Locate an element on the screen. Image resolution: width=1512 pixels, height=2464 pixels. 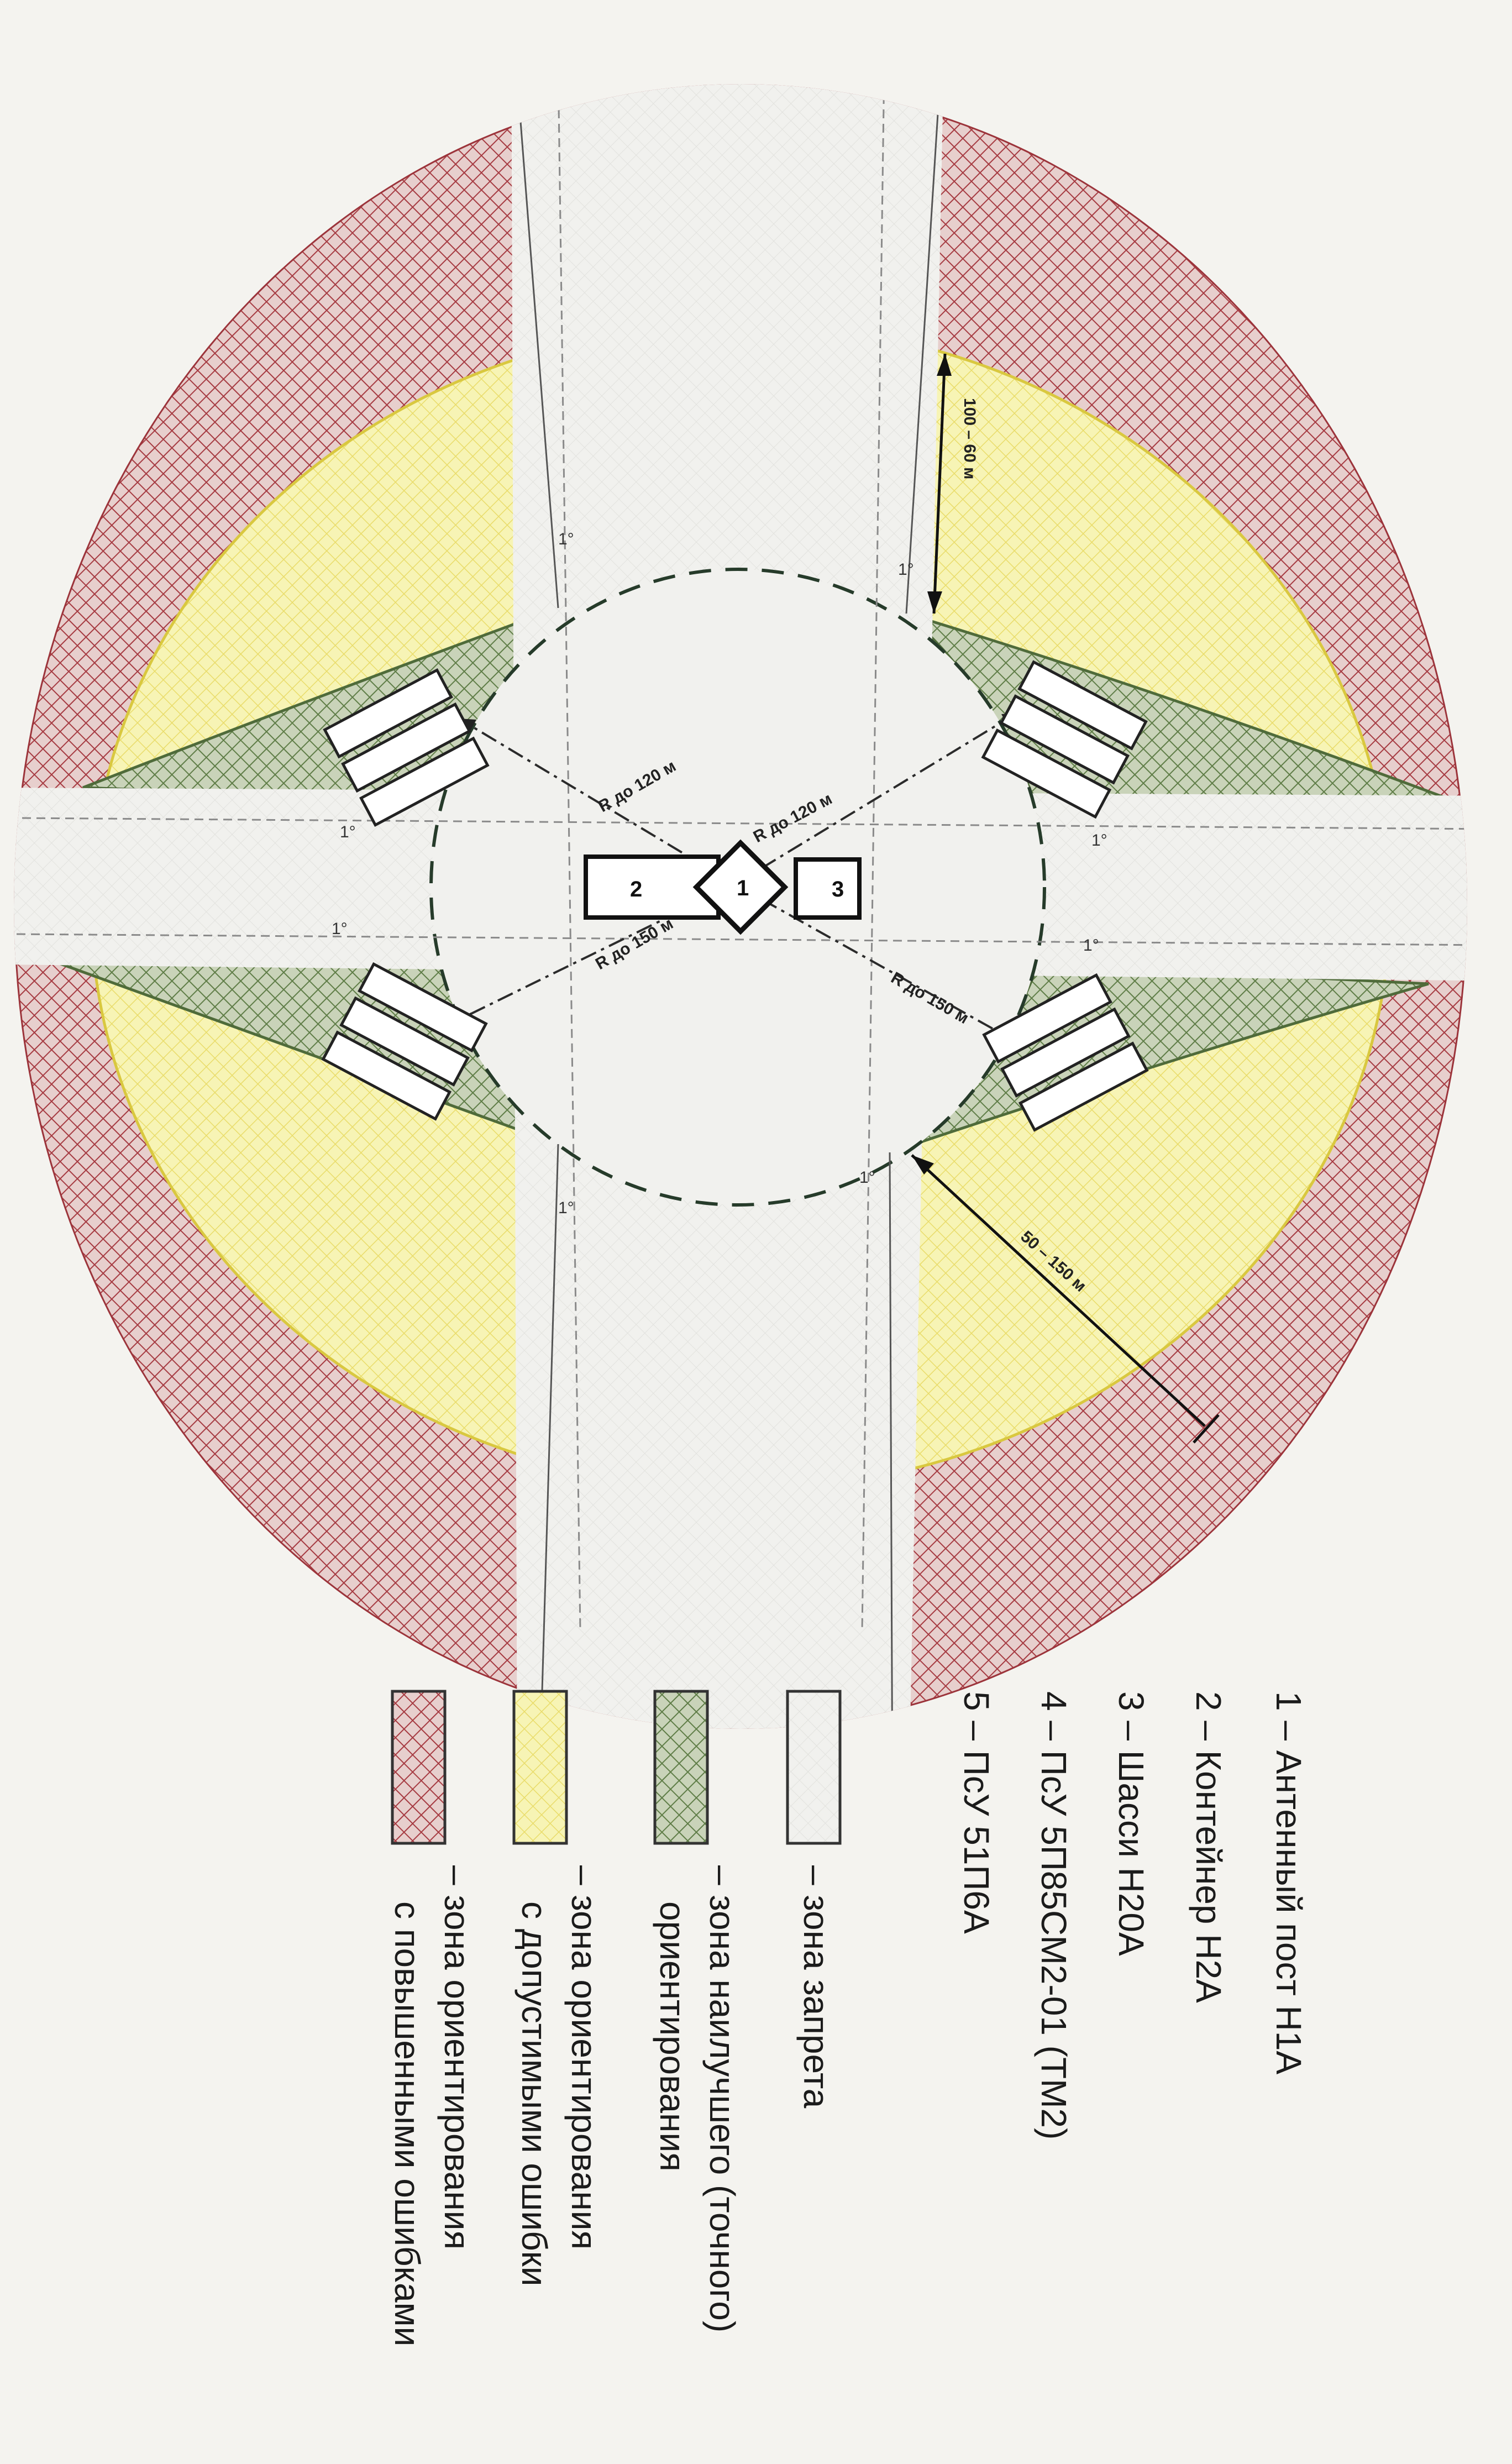
chassis-n20a is located at coordinates (828, 889).